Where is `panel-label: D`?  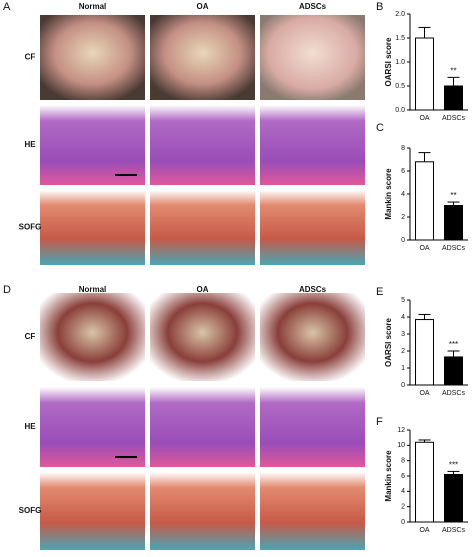 panel-label: D is located at coordinates (7, 290).